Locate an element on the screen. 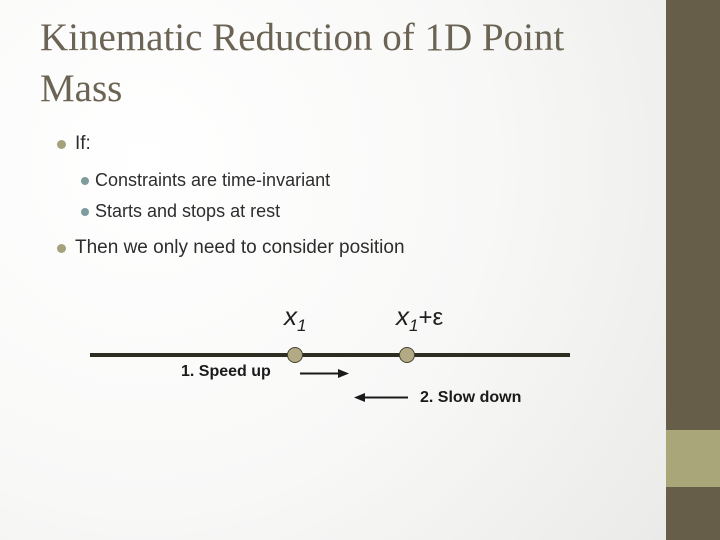 Image resolution: width=720 pixels, height=540 pixels. bullet-text: Then we only need to consider position is located at coordinates (240, 247).